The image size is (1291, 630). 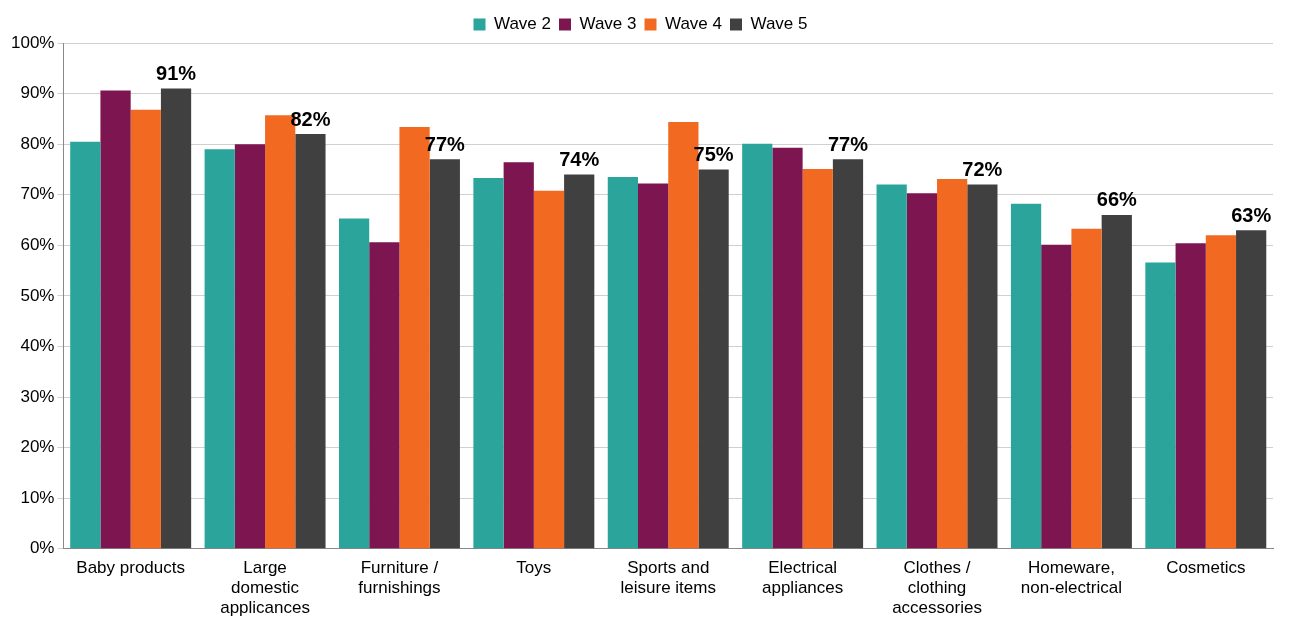 I want to click on y-tick-label: 0%, so click(x=42, y=548).